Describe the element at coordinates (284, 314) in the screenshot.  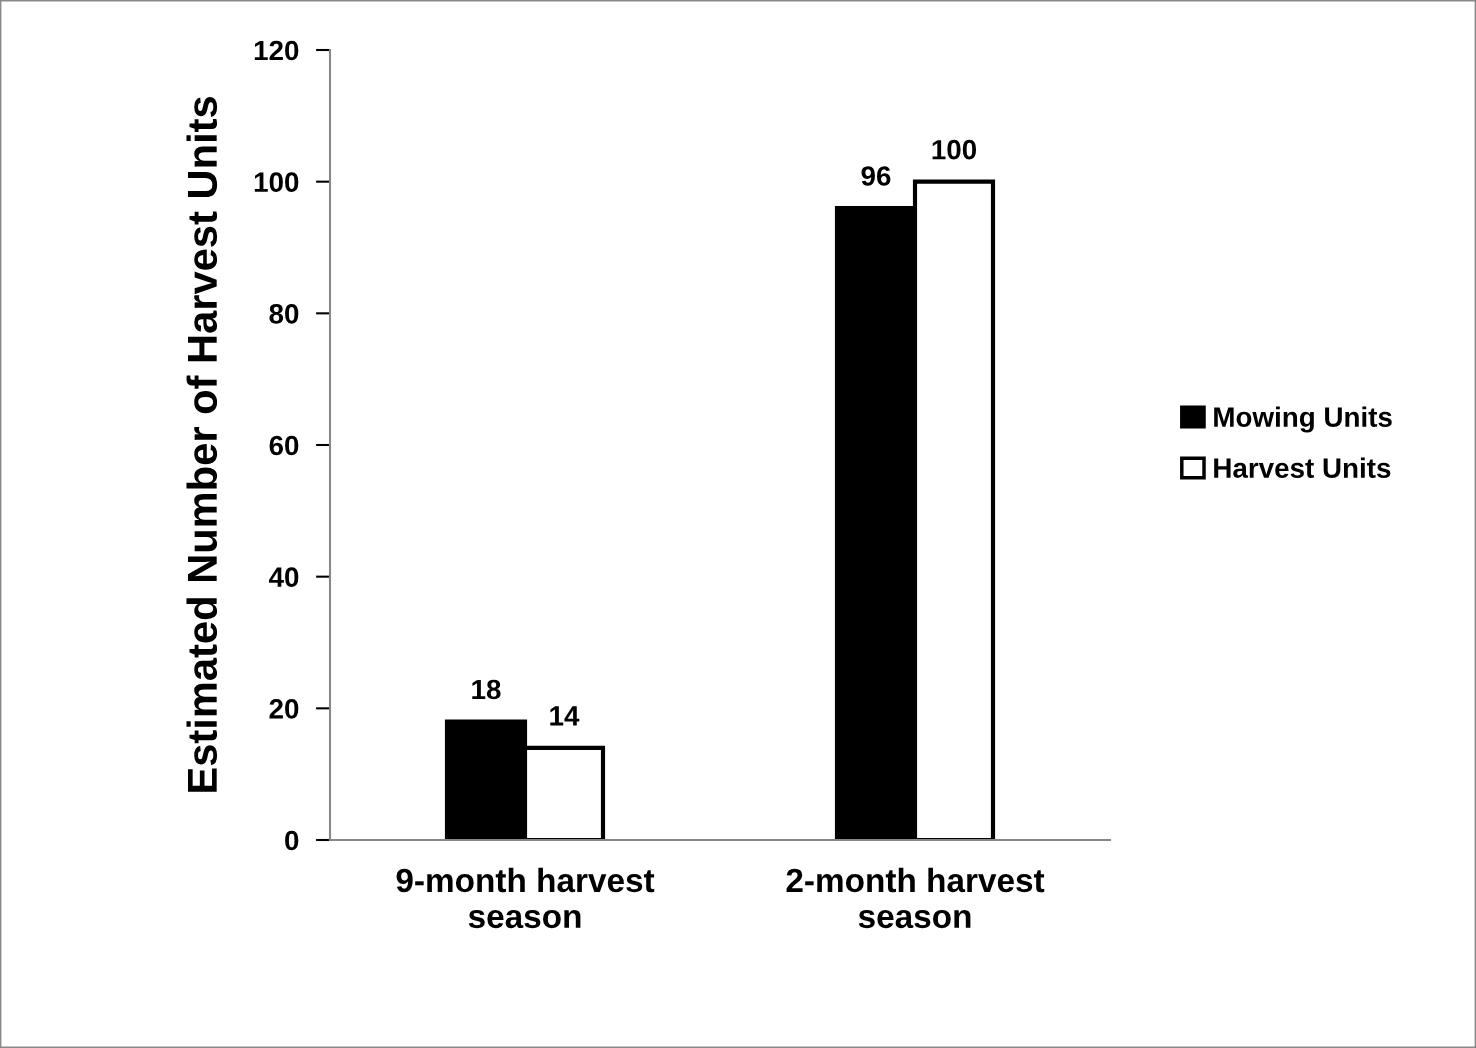
I see `y-tick-label: 80` at that location.